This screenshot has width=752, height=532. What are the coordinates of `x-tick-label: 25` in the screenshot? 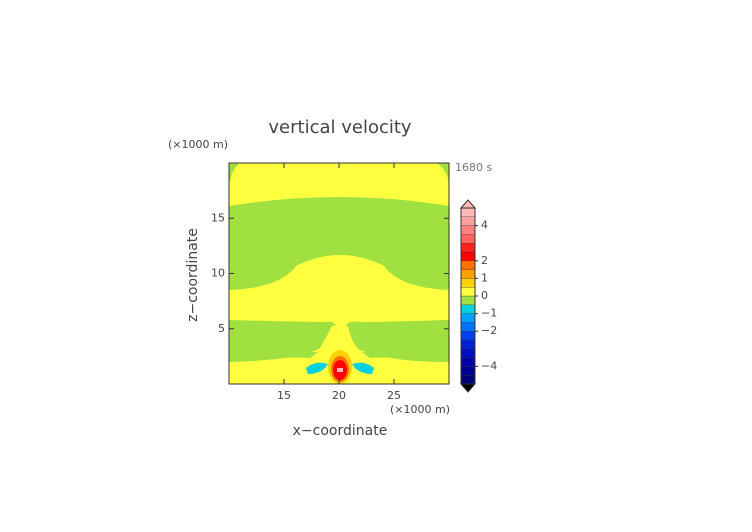 It's located at (394, 395).